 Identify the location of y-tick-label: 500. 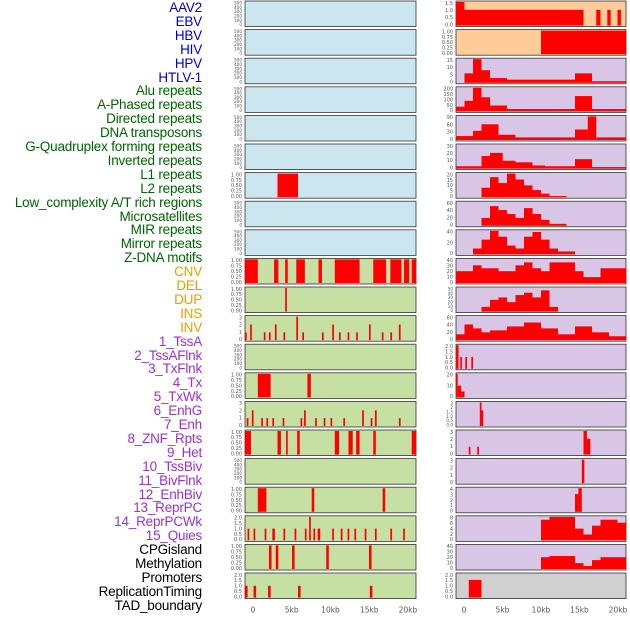
(238, 203).